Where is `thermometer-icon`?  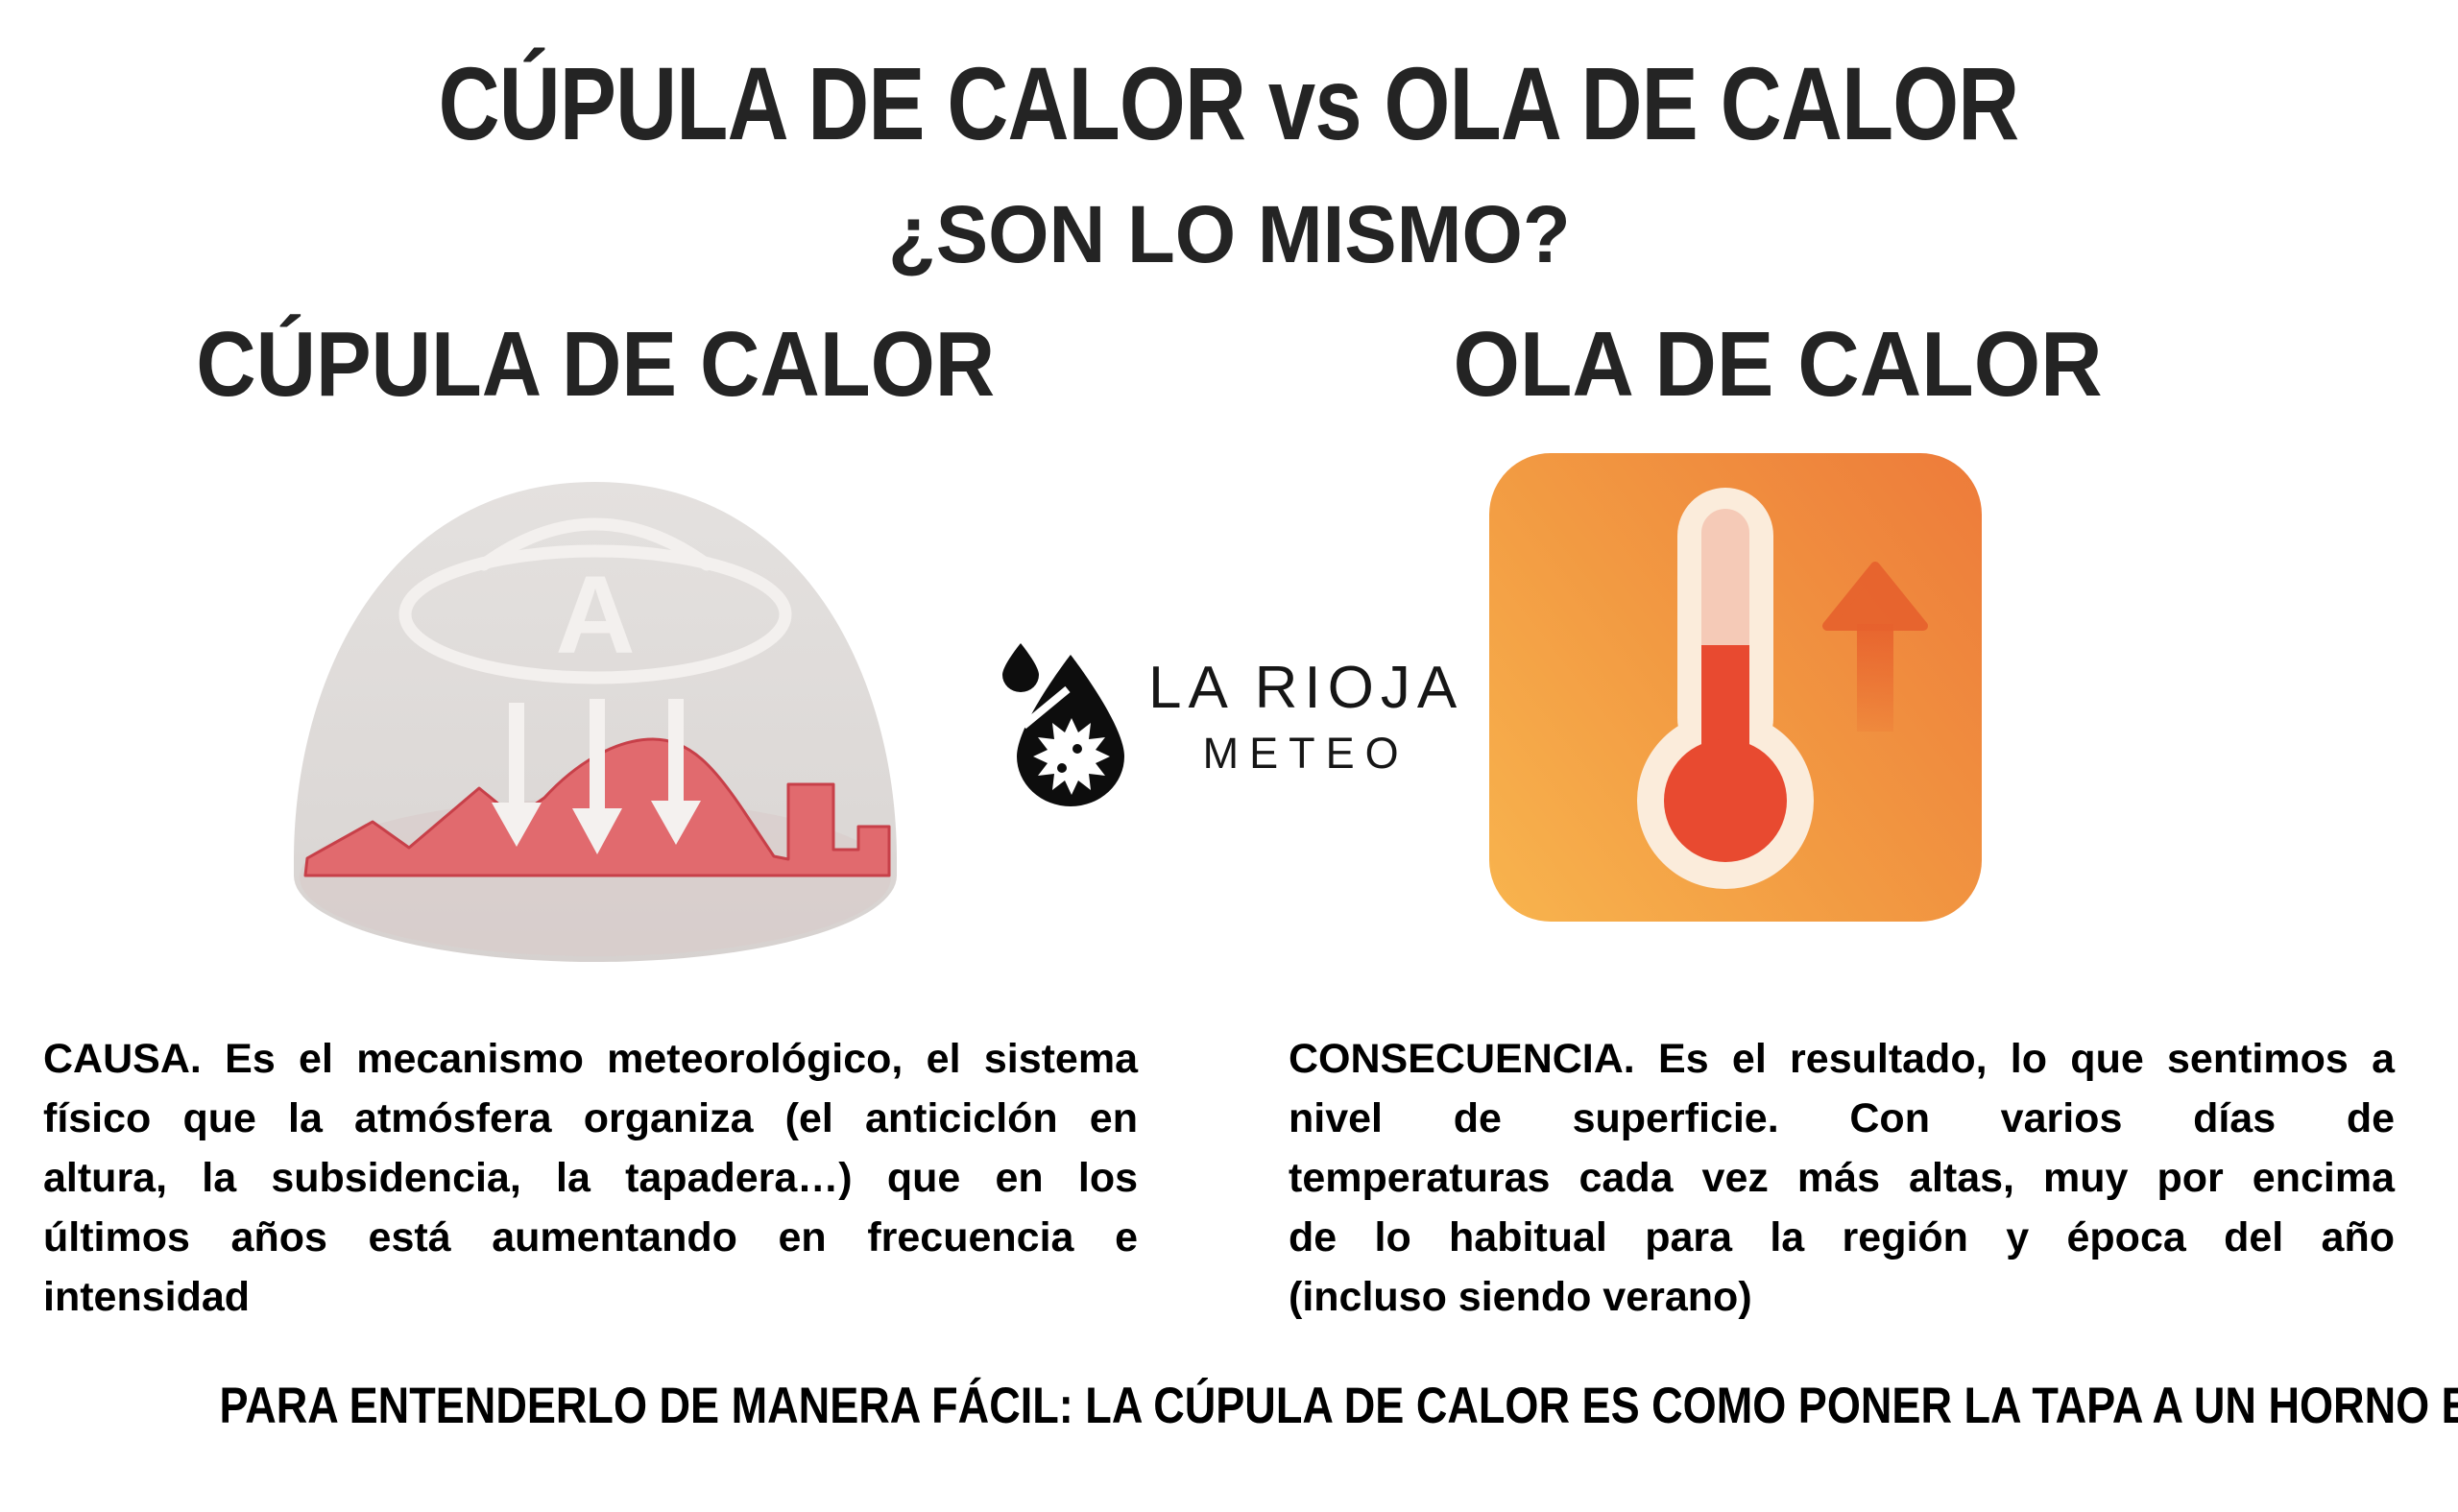
thermometer-icon is located at coordinates (1783, 688).